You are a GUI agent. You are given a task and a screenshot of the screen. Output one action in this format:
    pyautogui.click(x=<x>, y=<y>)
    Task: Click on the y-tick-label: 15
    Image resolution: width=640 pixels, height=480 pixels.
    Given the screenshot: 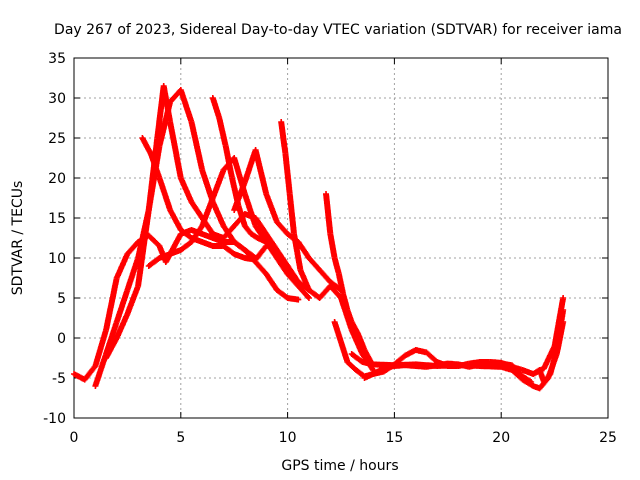 What is the action you would take?
    pyautogui.click(x=57, y=219)
    